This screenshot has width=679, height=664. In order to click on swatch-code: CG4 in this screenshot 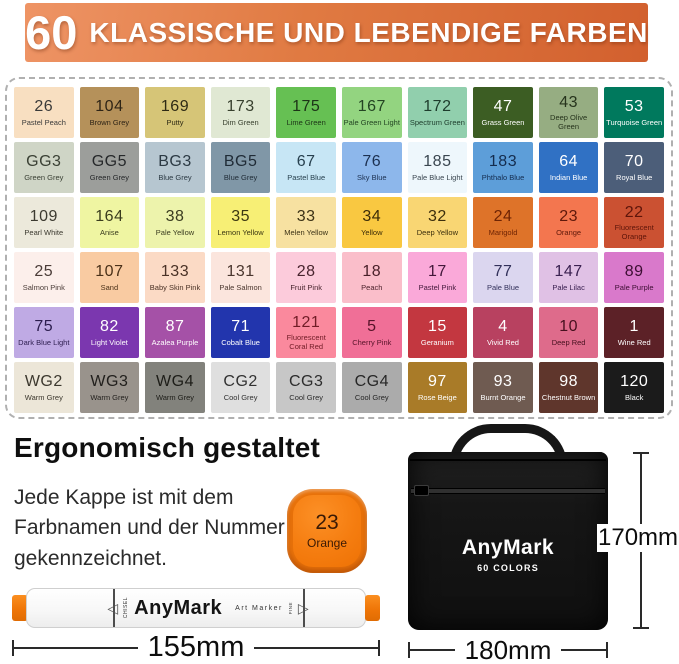, I will do `click(371, 382)`.